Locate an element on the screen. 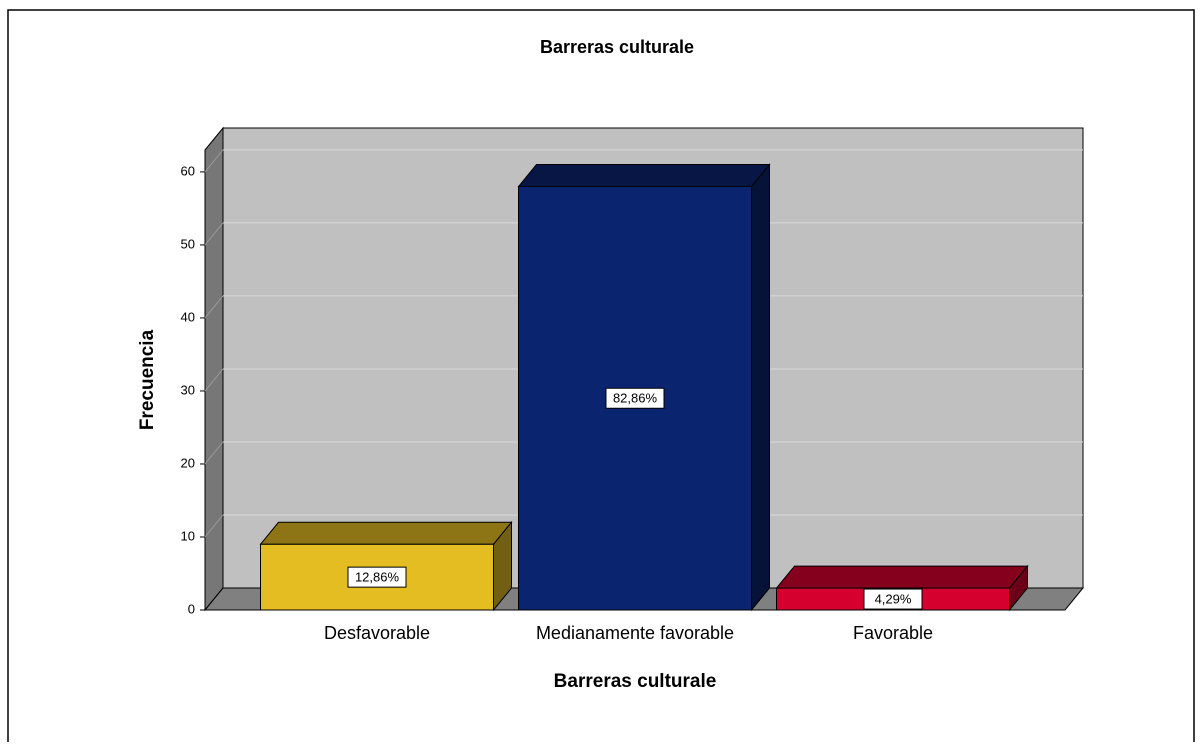 The image size is (1203, 747). y-tick-label: 40 is located at coordinates (188, 316).